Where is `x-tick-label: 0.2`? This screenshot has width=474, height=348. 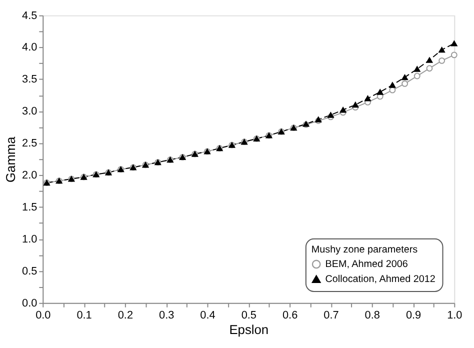
x-tick-label: 0.2 is located at coordinates (126, 315).